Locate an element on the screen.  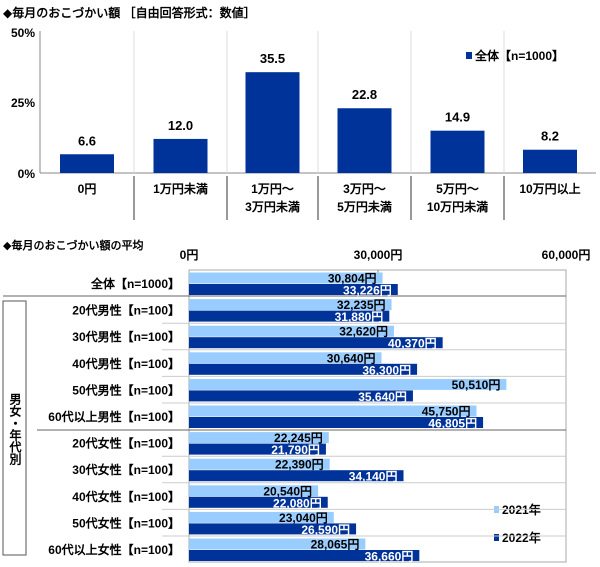
value-label-0: 6.6 is located at coordinates (87, 140).